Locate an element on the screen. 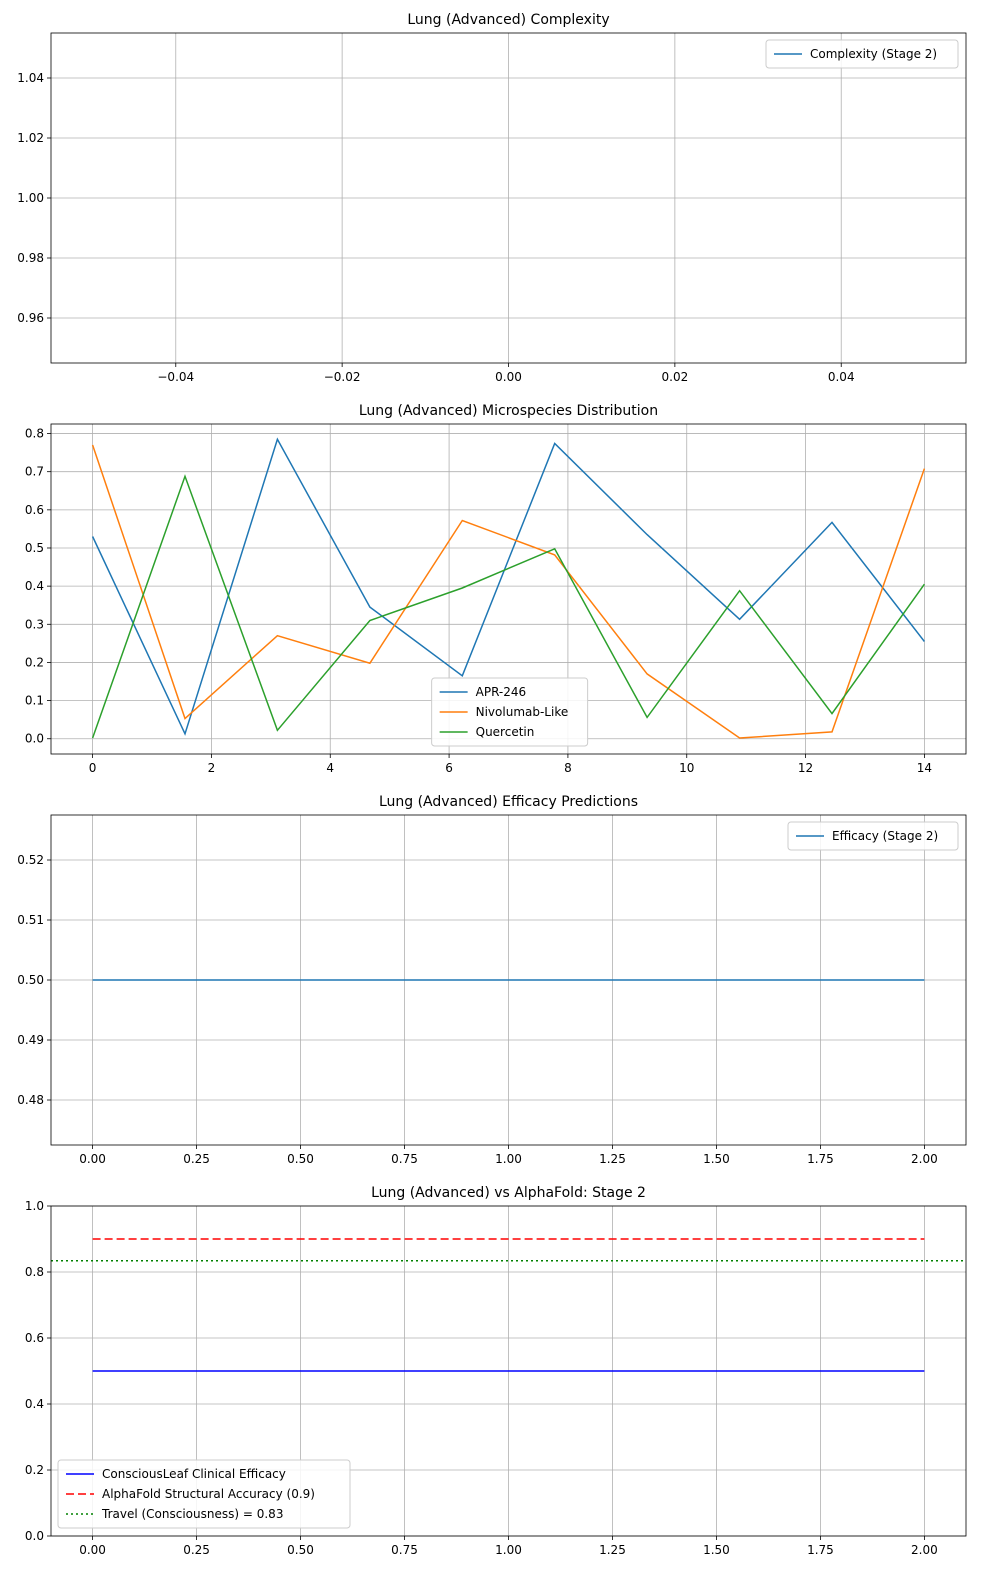  y-tick-label: 0.7 is located at coordinates (34, 472).